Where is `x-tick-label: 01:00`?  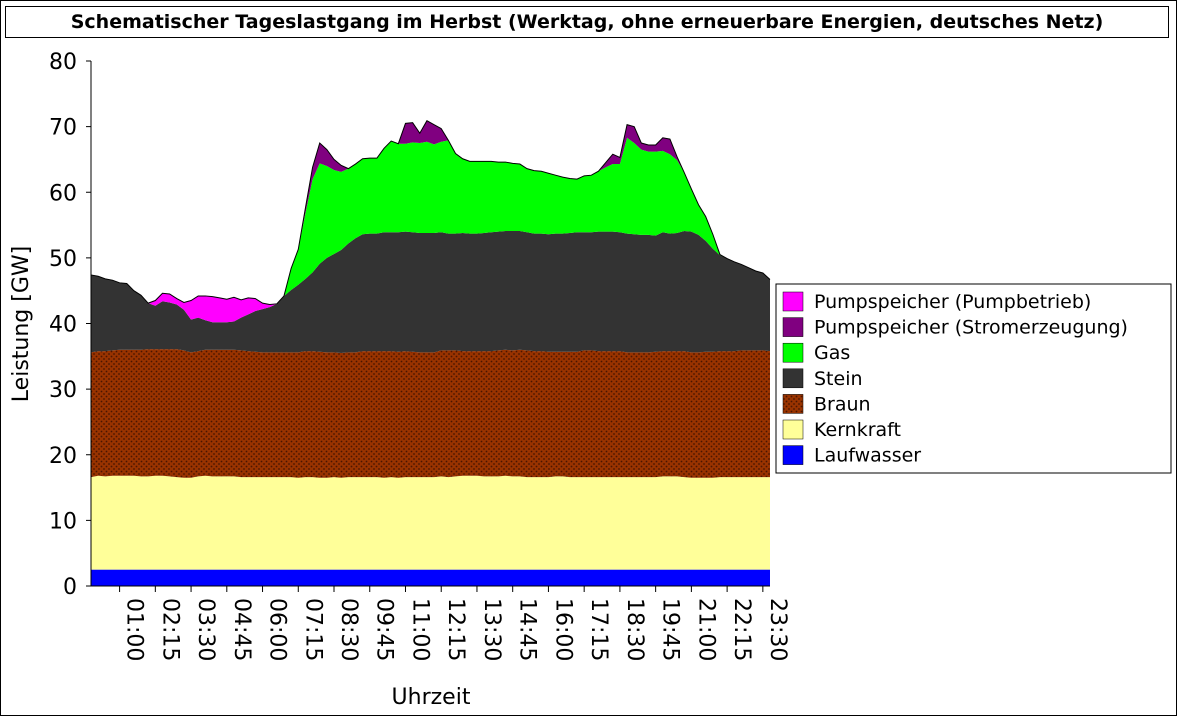 x-tick-label: 01:00 is located at coordinates (134, 629).